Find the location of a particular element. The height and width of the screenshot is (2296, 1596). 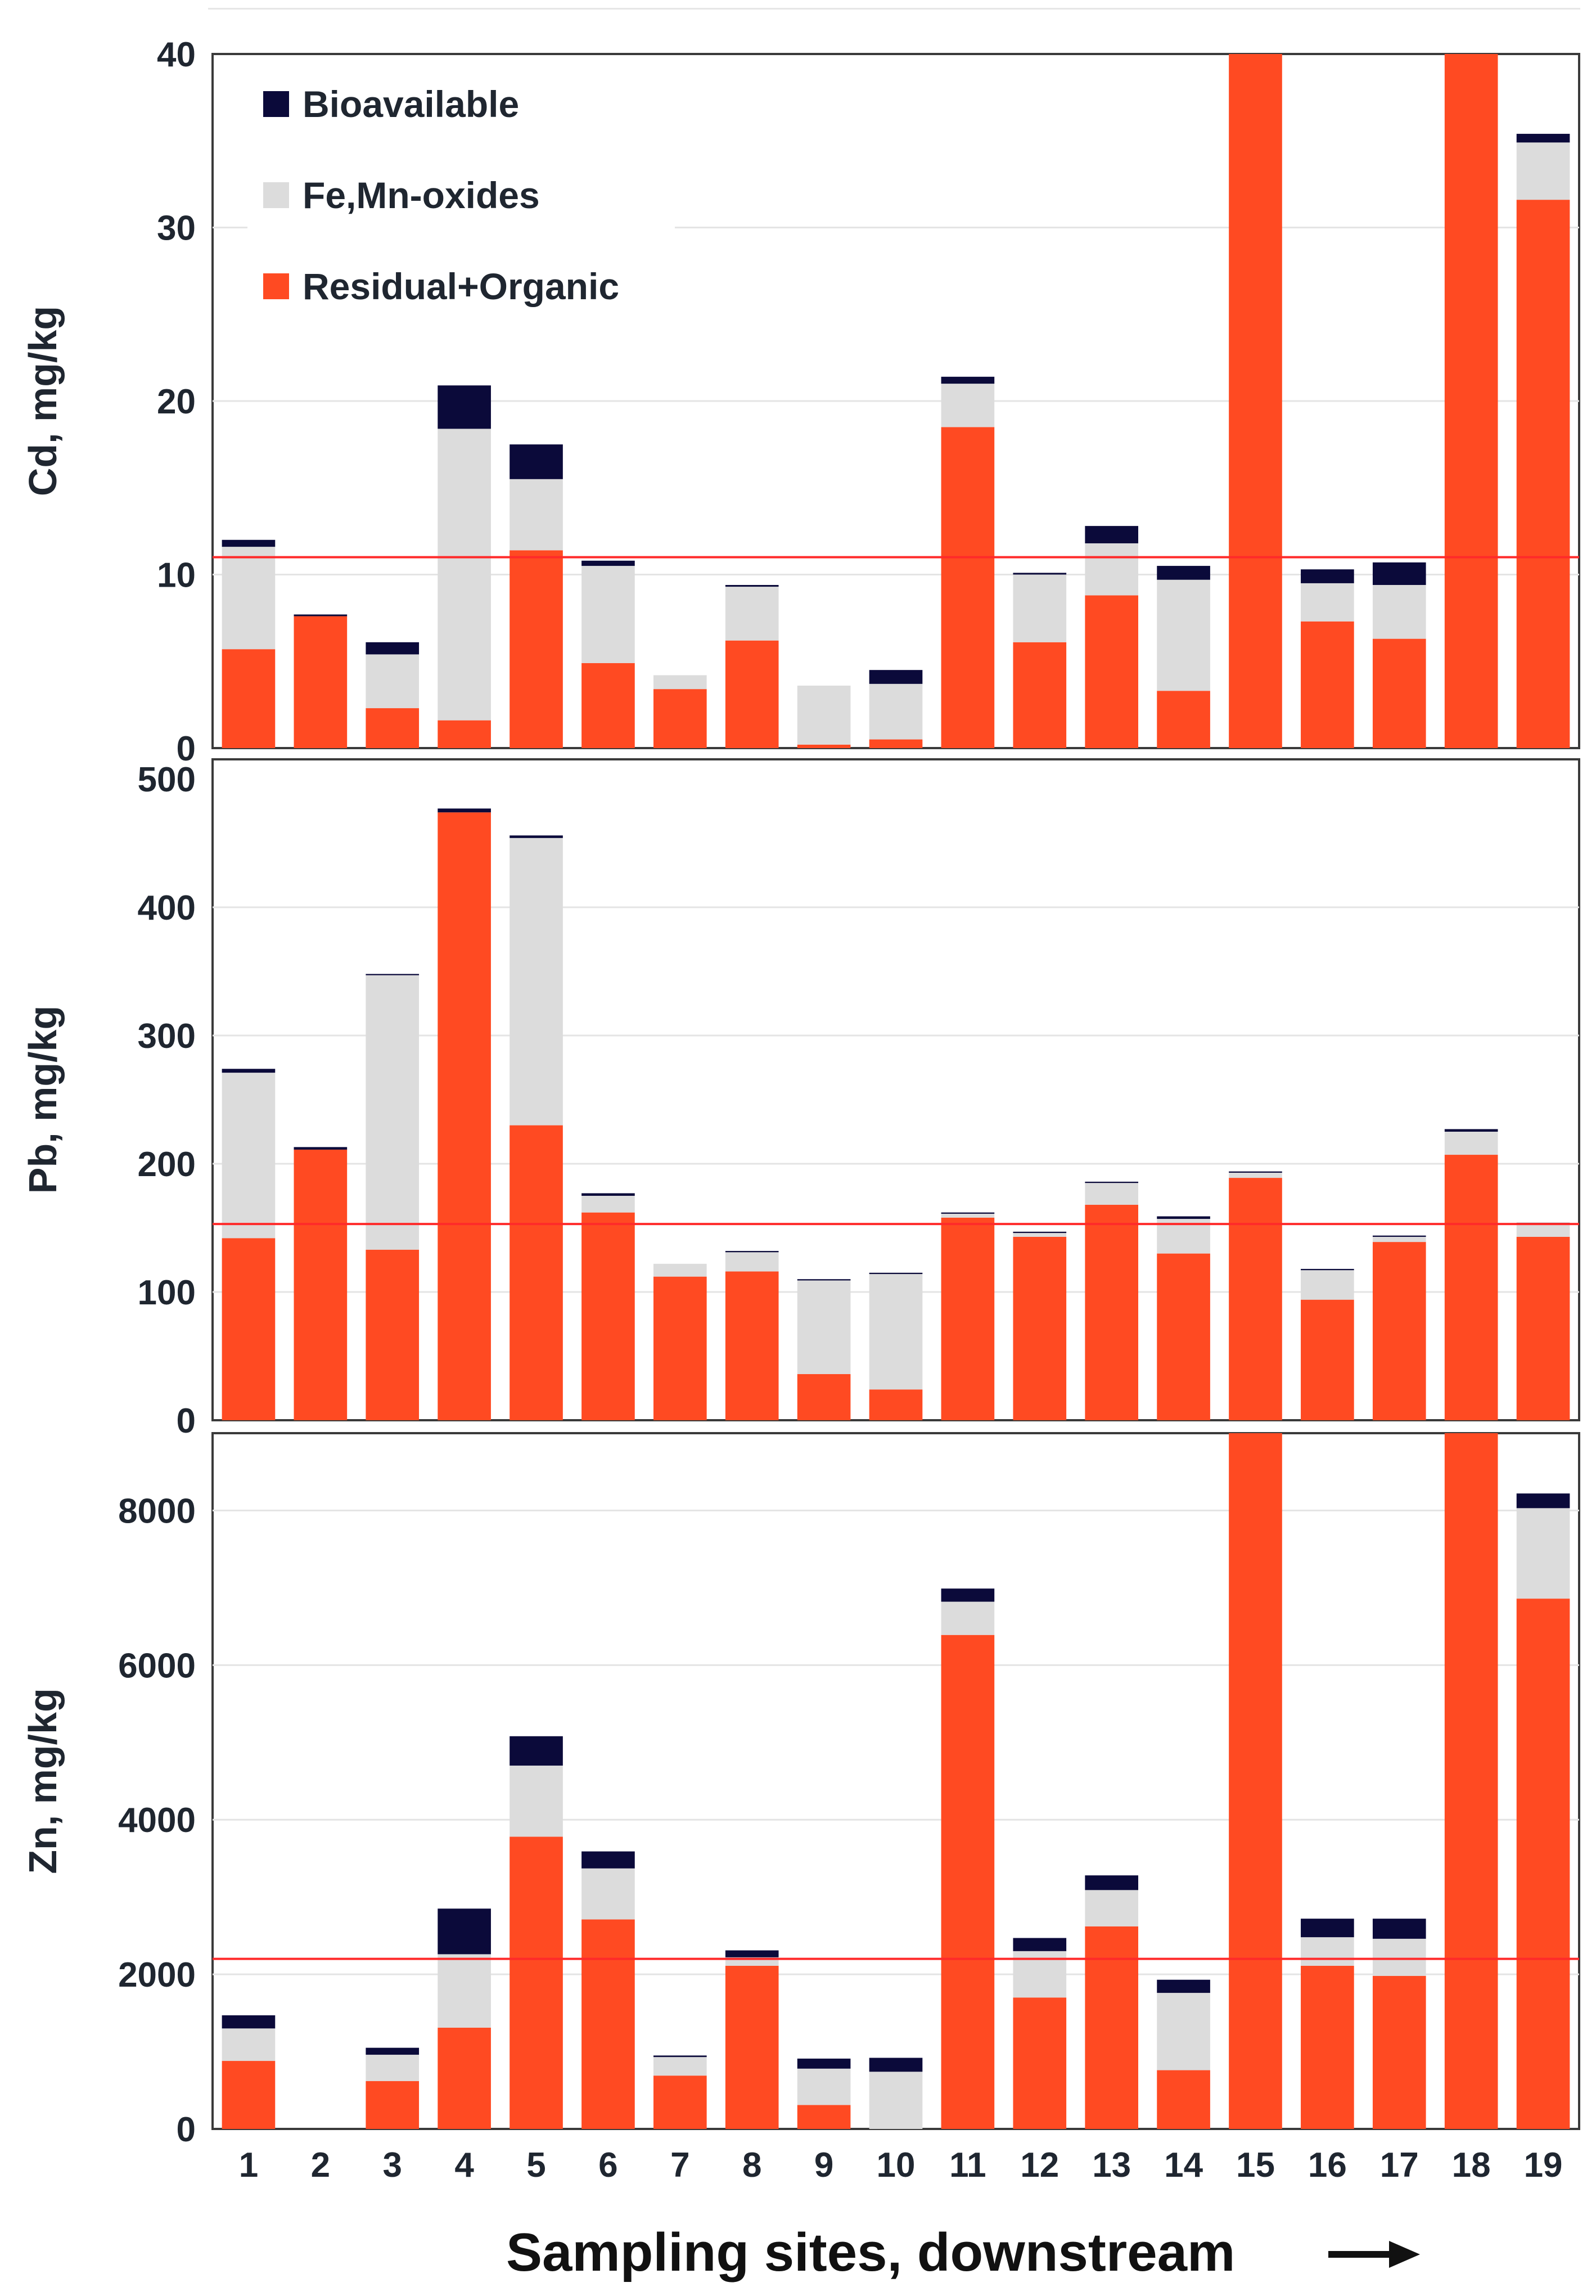

zn-y-axis-label: Zn, mg/kg is located at coordinates (43, 1781).